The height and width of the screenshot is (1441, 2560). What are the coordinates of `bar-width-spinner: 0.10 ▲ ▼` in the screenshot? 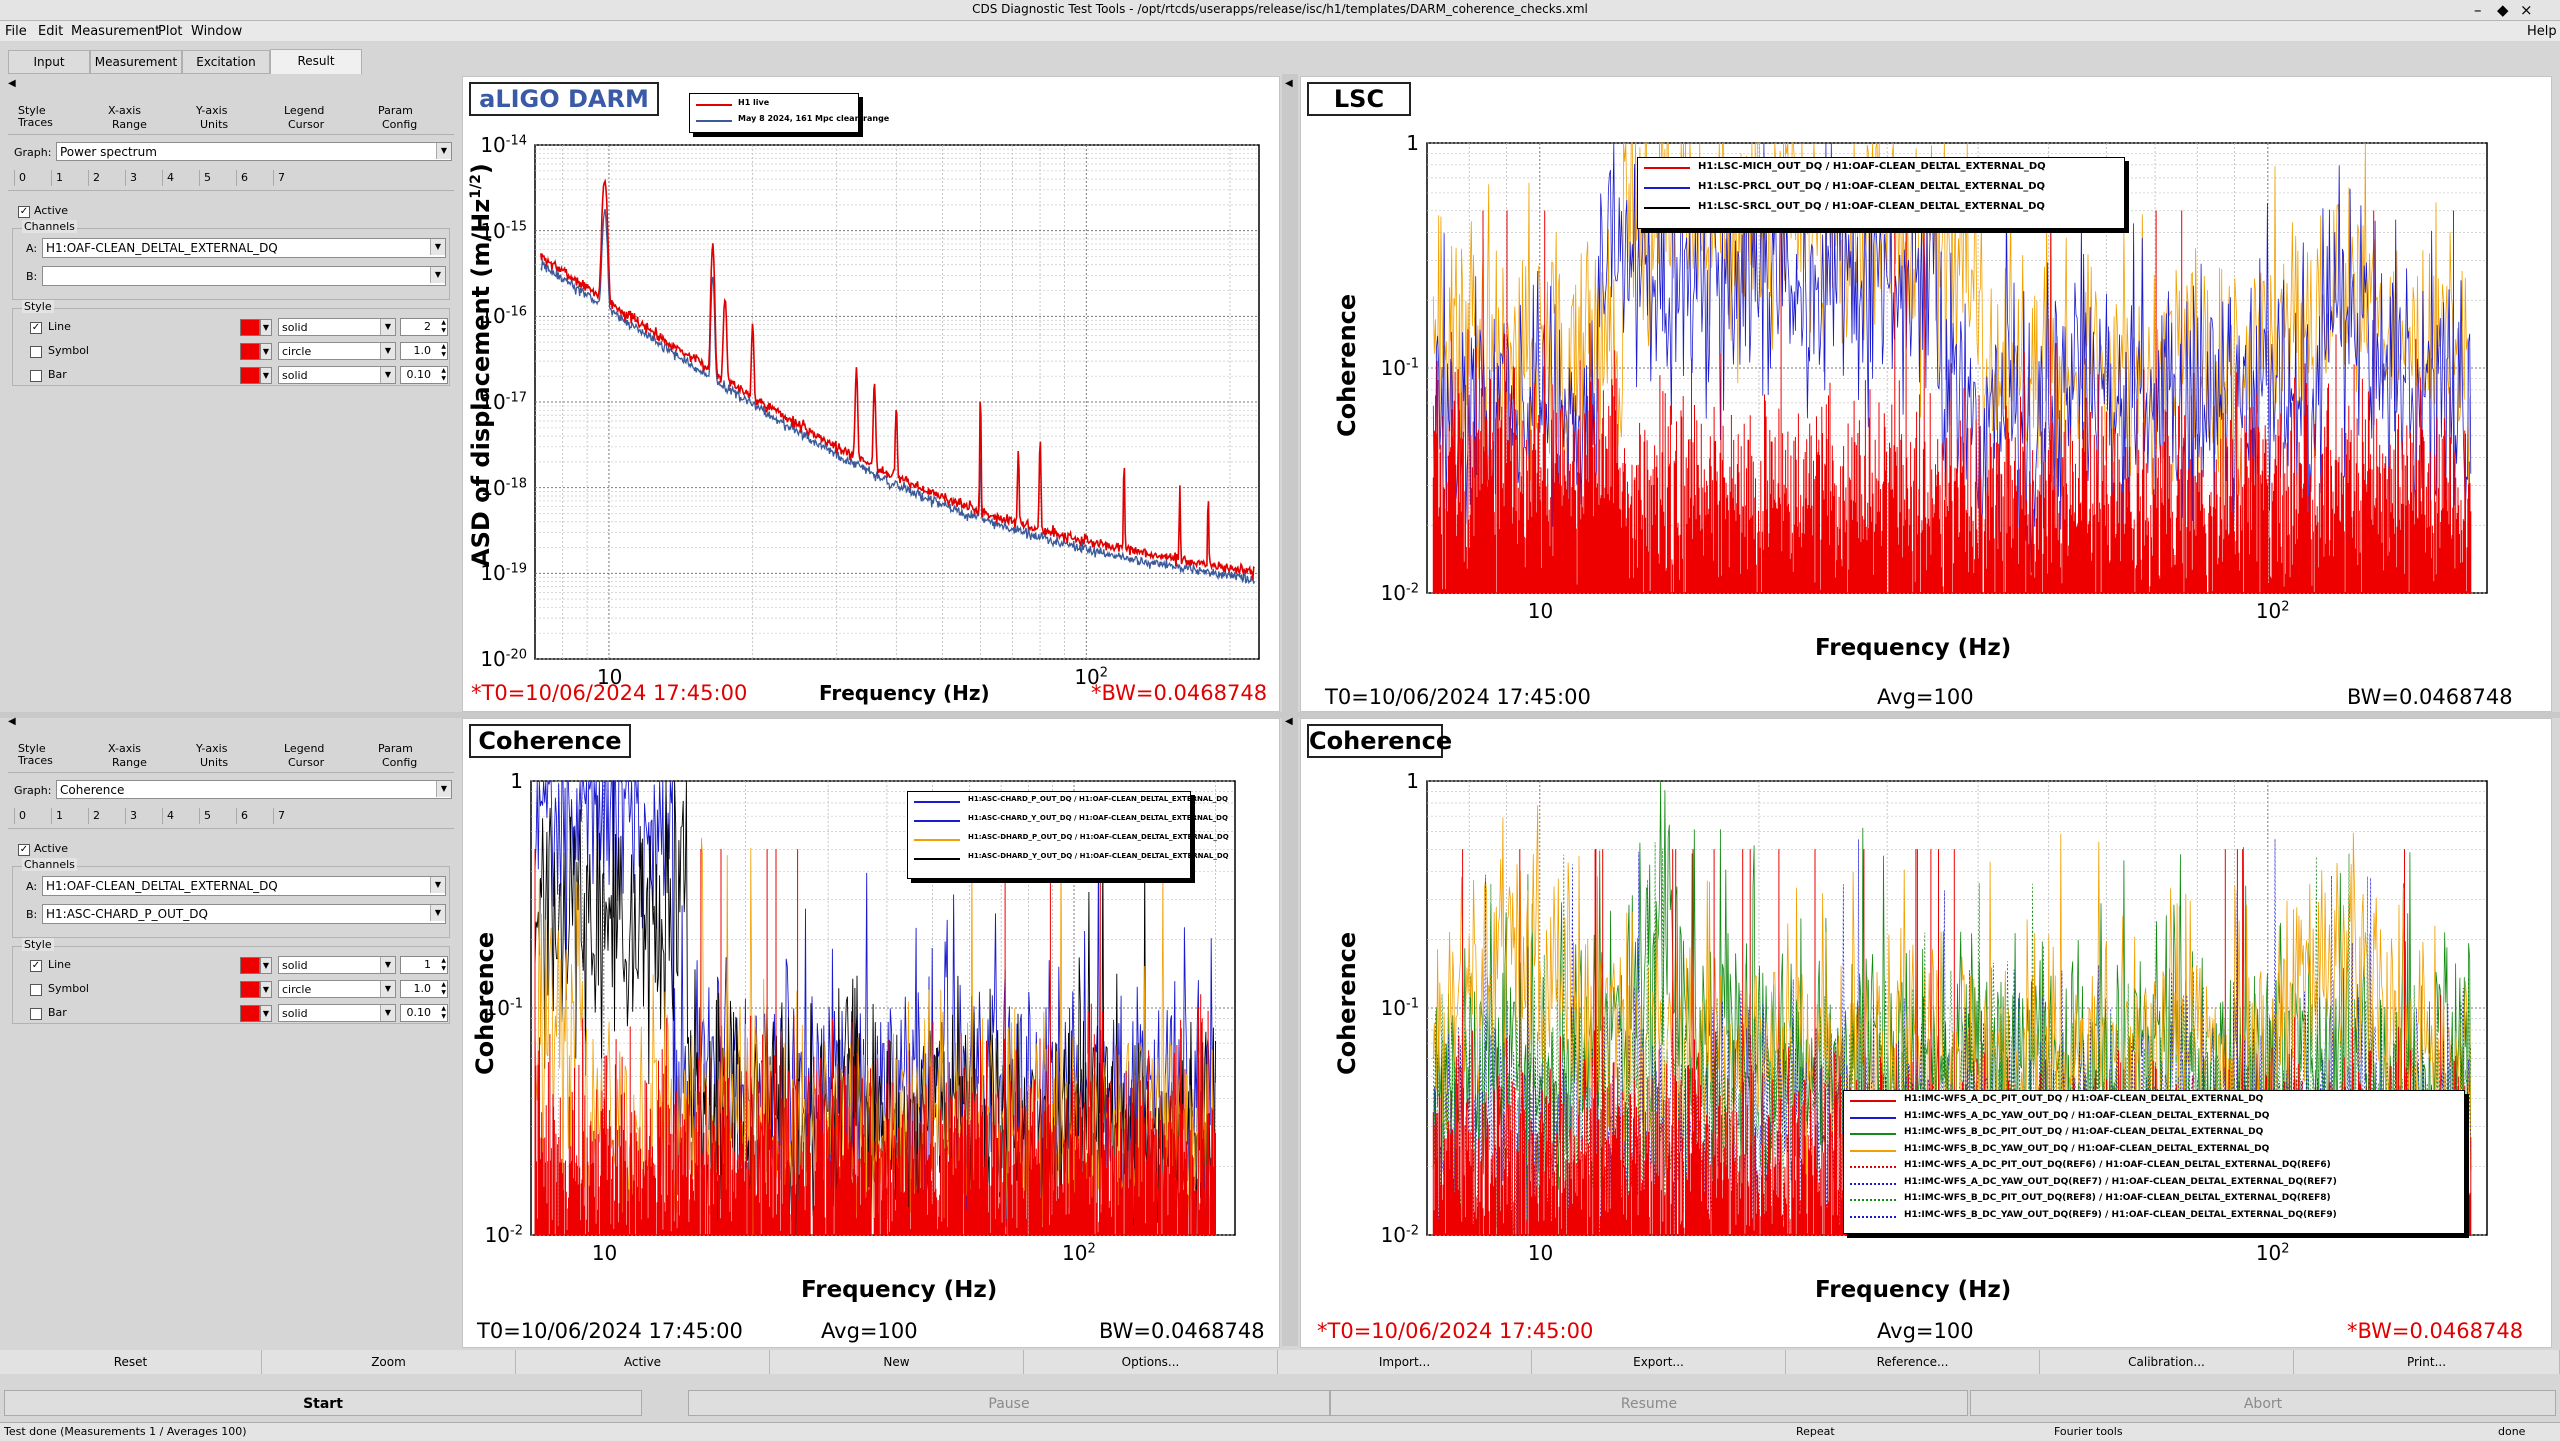 It's located at (424, 375).